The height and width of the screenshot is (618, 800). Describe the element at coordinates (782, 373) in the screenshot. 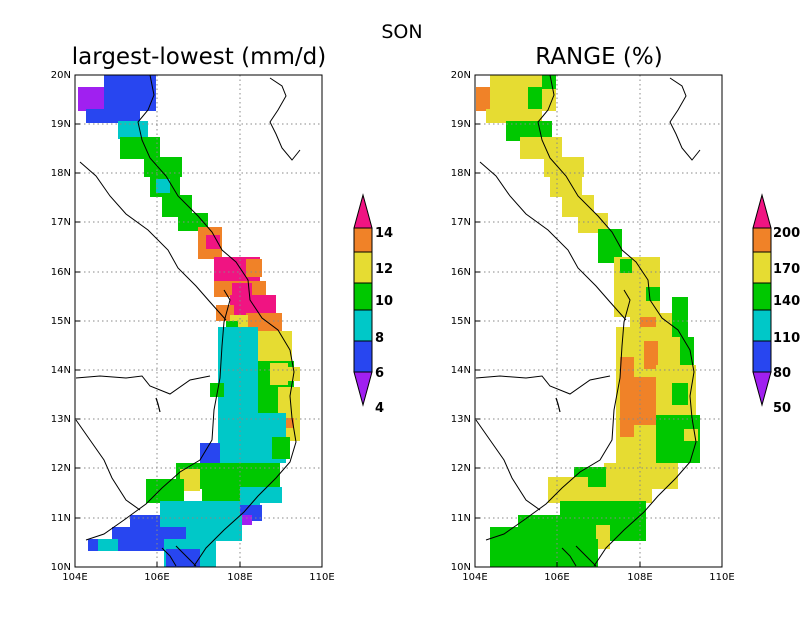

I see `colorbar-label: 80` at that location.